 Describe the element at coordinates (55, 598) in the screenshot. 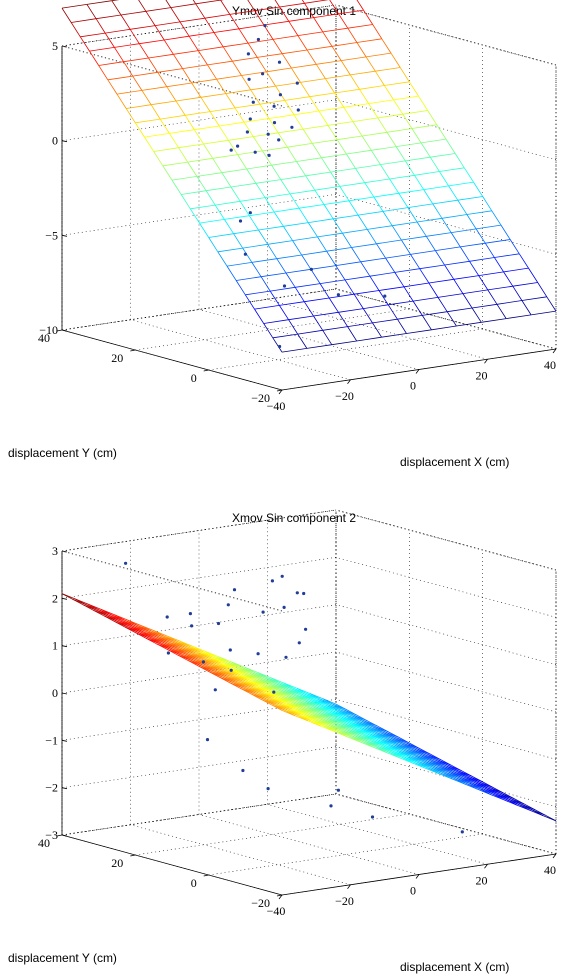

I see `z-tick-label: 2` at that location.